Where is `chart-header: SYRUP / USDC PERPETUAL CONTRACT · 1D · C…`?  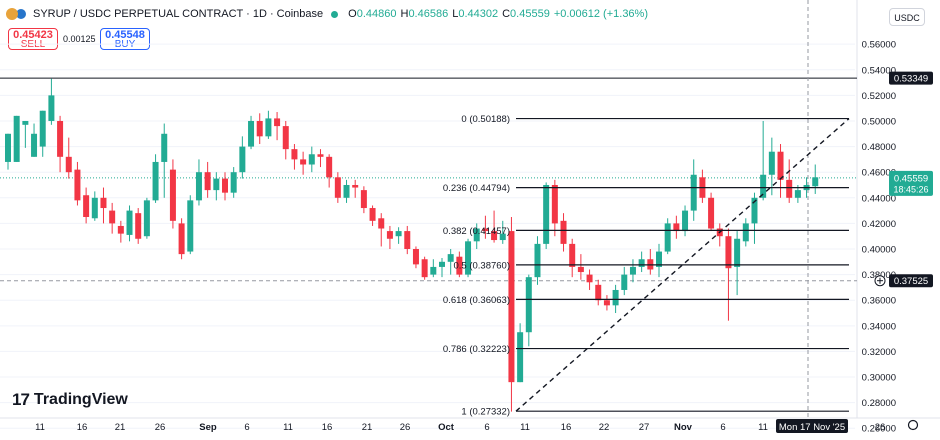 chart-header: SYRUP / USDC PERPETUAL CONTRACT · 1D · C… is located at coordinates (327, 14).